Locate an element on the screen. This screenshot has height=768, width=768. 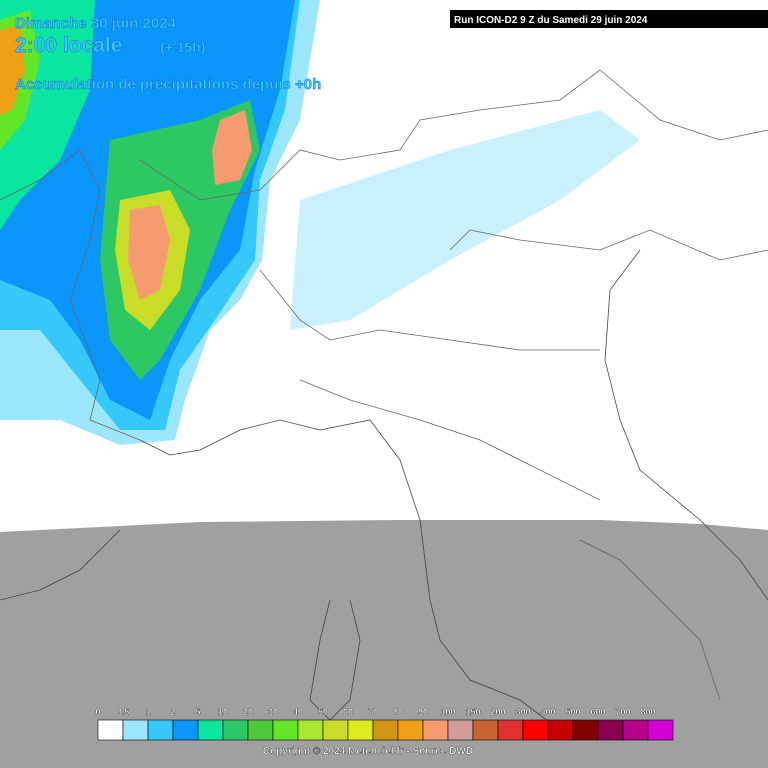
legend-label: 10 is located at coordinates (223, 712).